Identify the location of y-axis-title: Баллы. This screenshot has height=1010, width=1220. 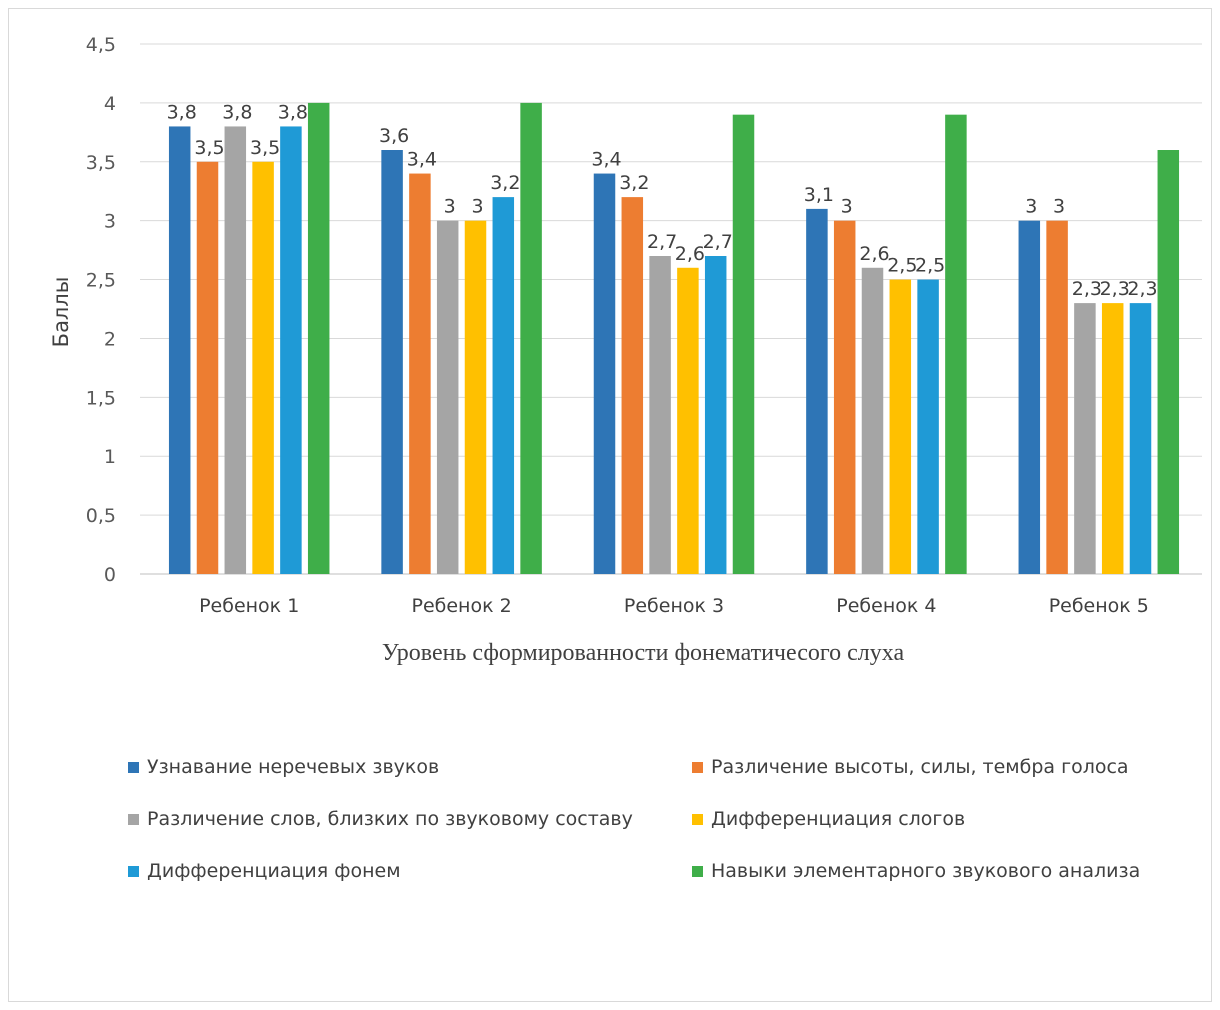
(61, 312).